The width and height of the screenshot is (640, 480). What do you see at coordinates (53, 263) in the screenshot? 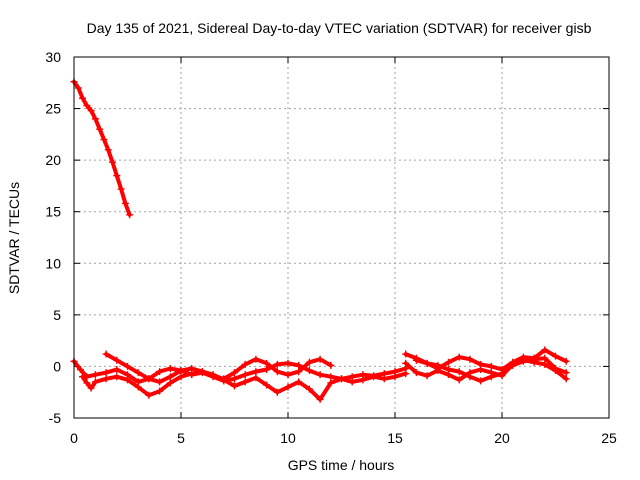
I see `y-tick-label: 10` at bounding box center [53, 263].